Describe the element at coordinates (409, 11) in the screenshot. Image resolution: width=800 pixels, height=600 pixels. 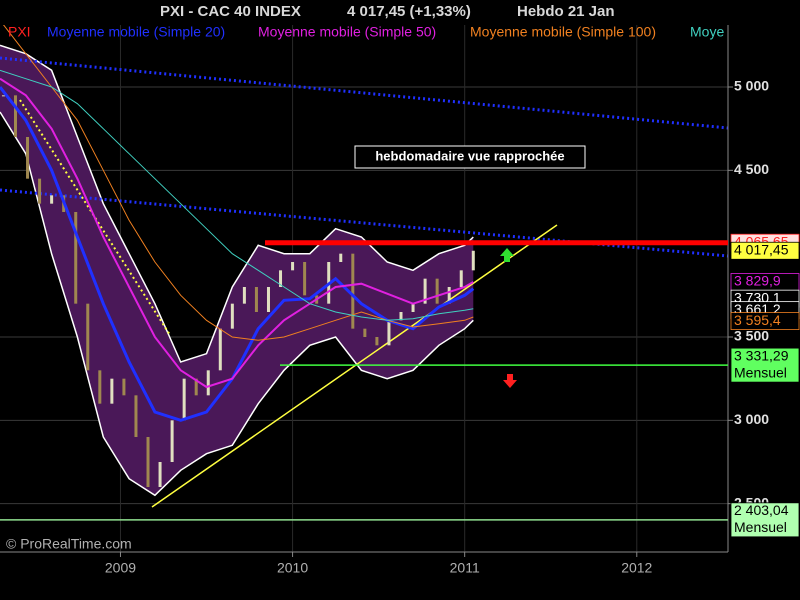
I see `last-price: 4 017,45 (+1,33%)` at that location.